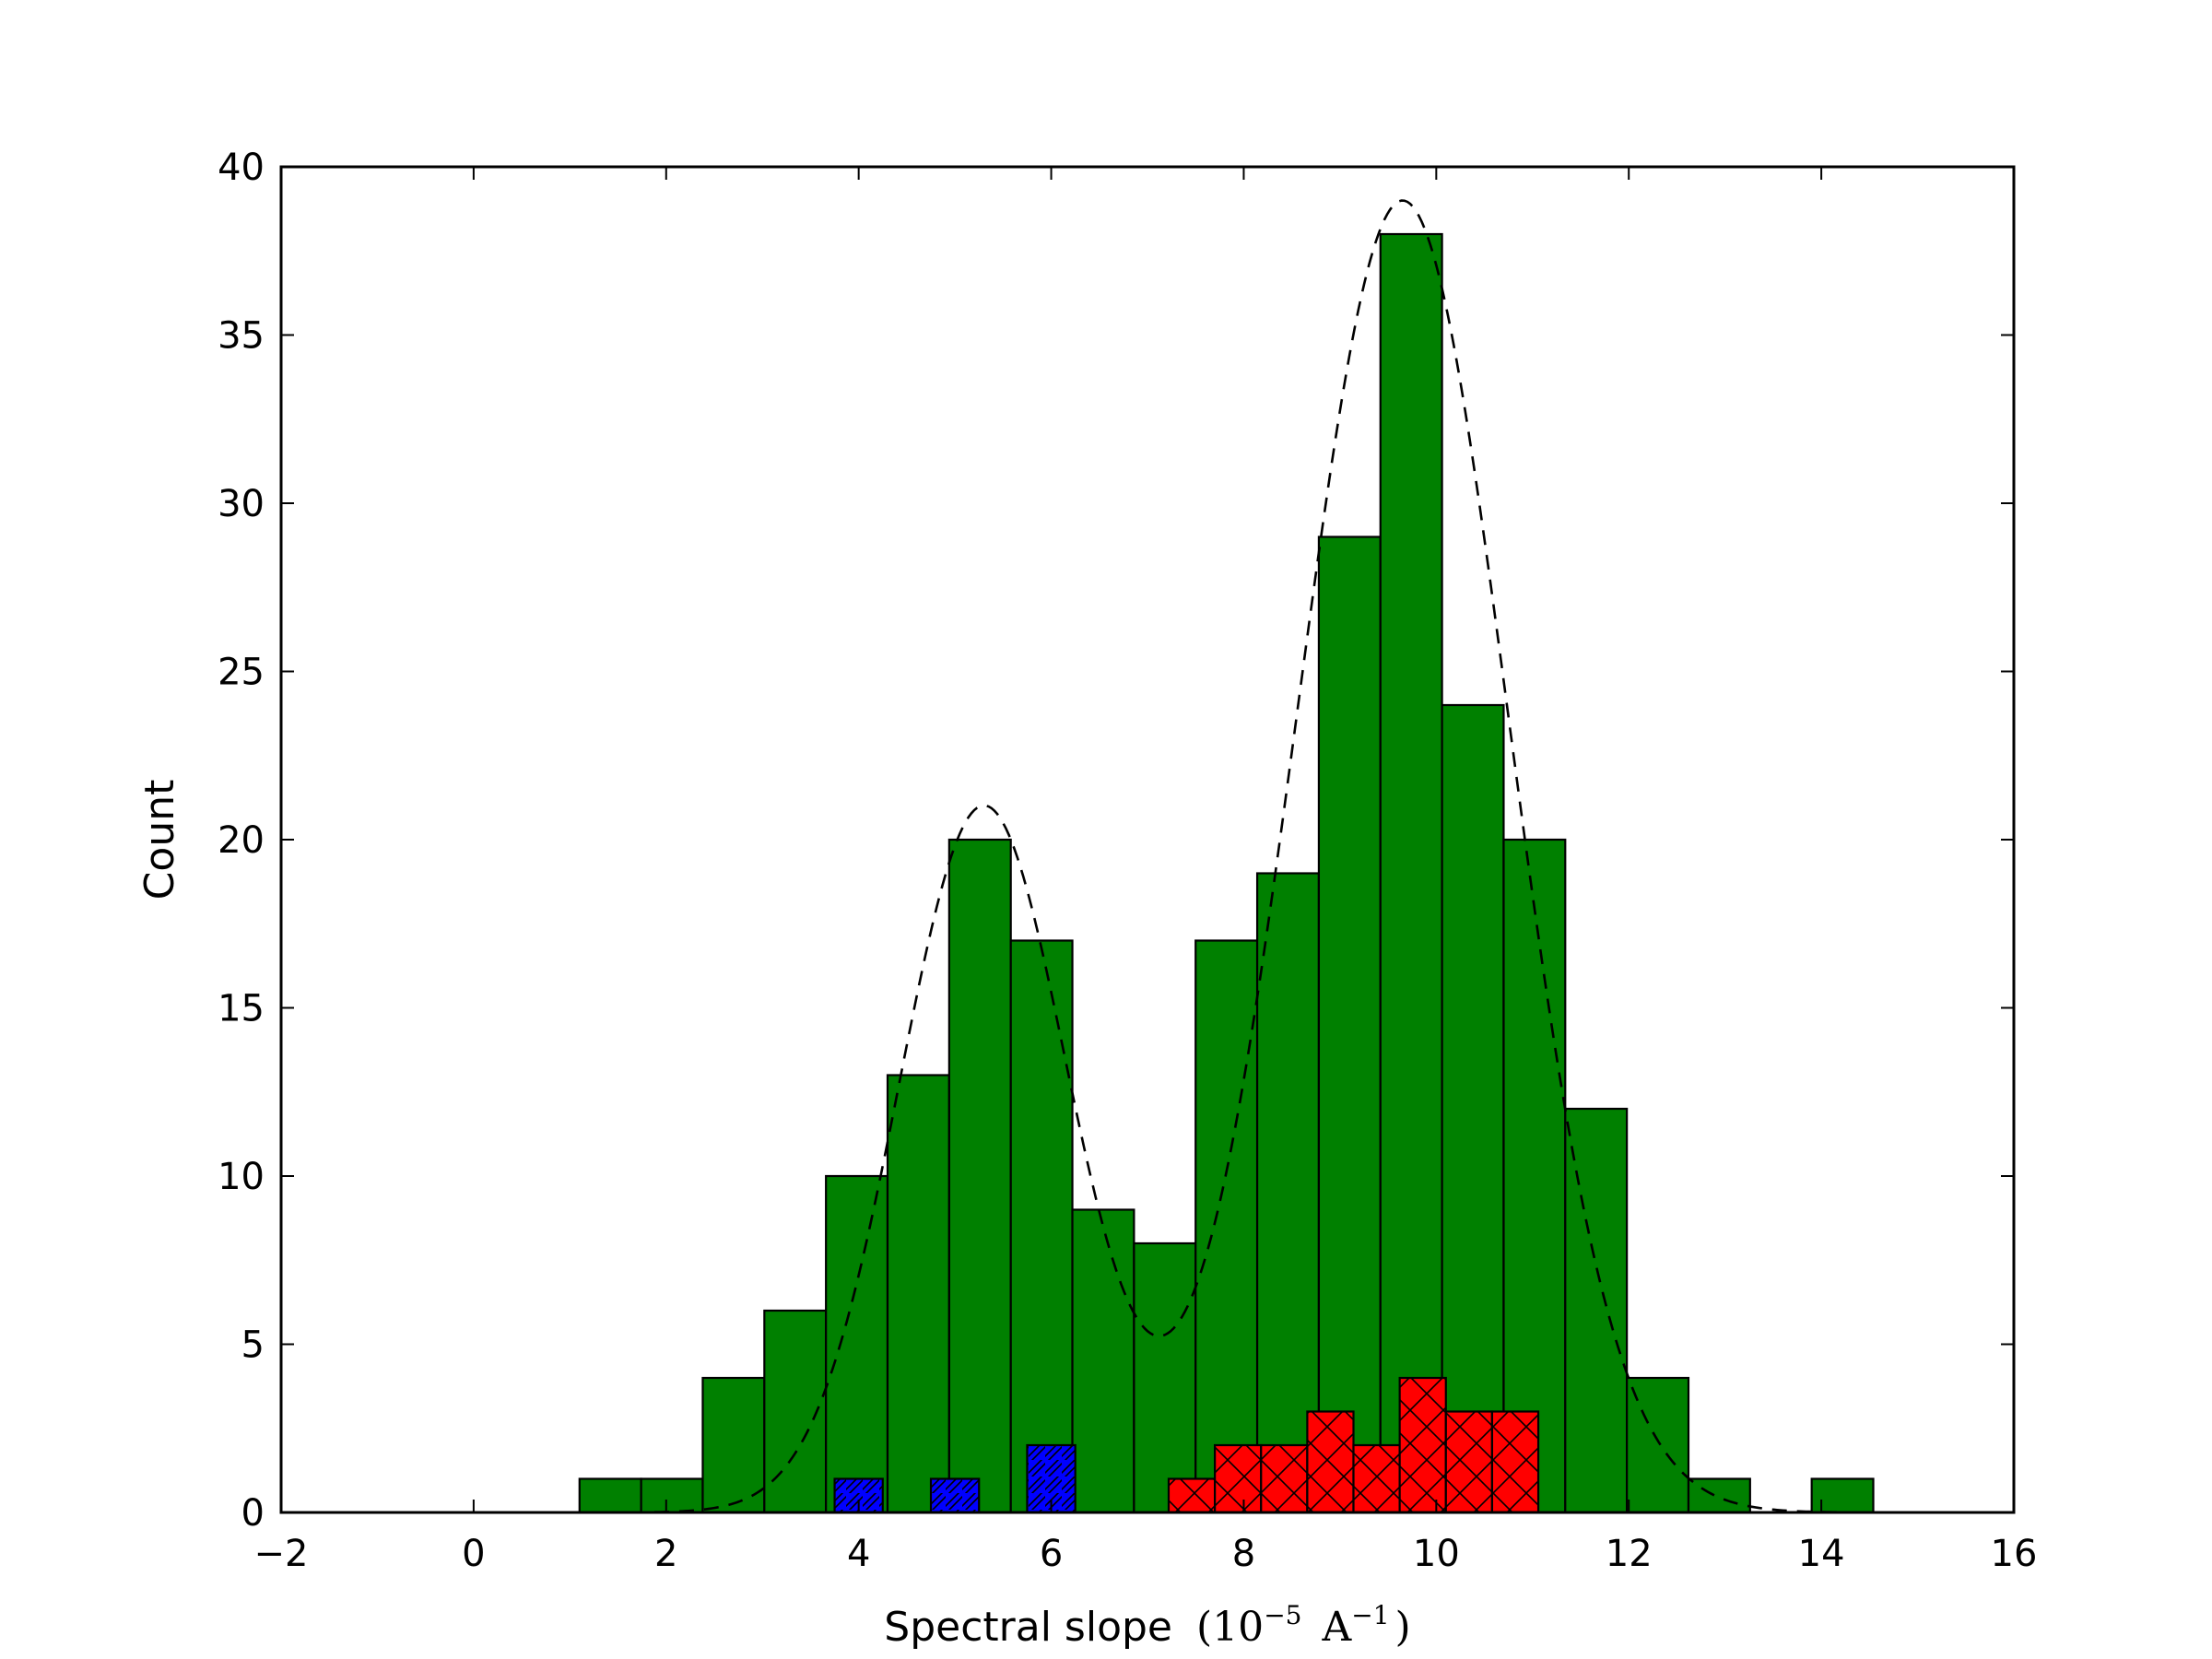 The image size is (2212, 1659). I want to click on x-axis-label: Spectral slope (10−5 A−1), so click(1147, 1625).